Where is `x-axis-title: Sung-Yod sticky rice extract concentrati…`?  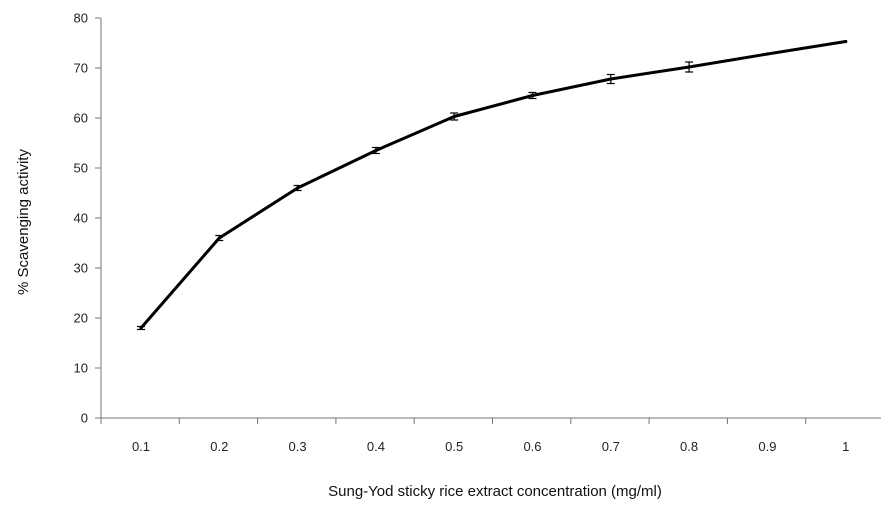
x-axis-title: Sung-Yod sticky rice extract concentrati… is located at coordinates (495, 491).